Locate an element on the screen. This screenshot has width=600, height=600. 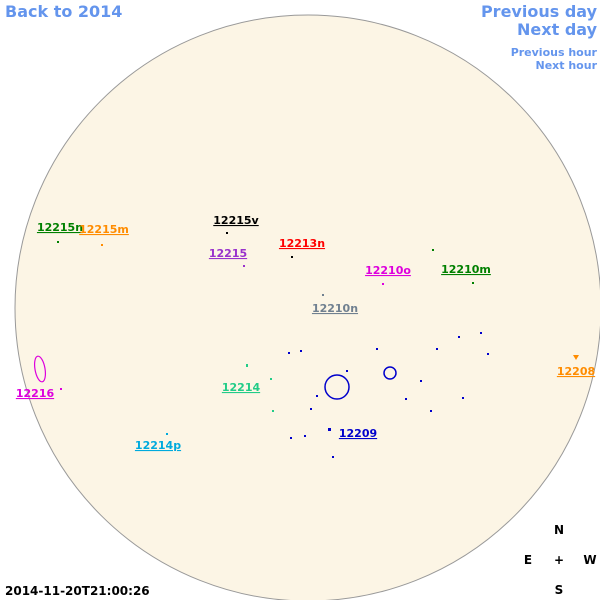
region-label: 12213n is located at coordinates (302, 243).